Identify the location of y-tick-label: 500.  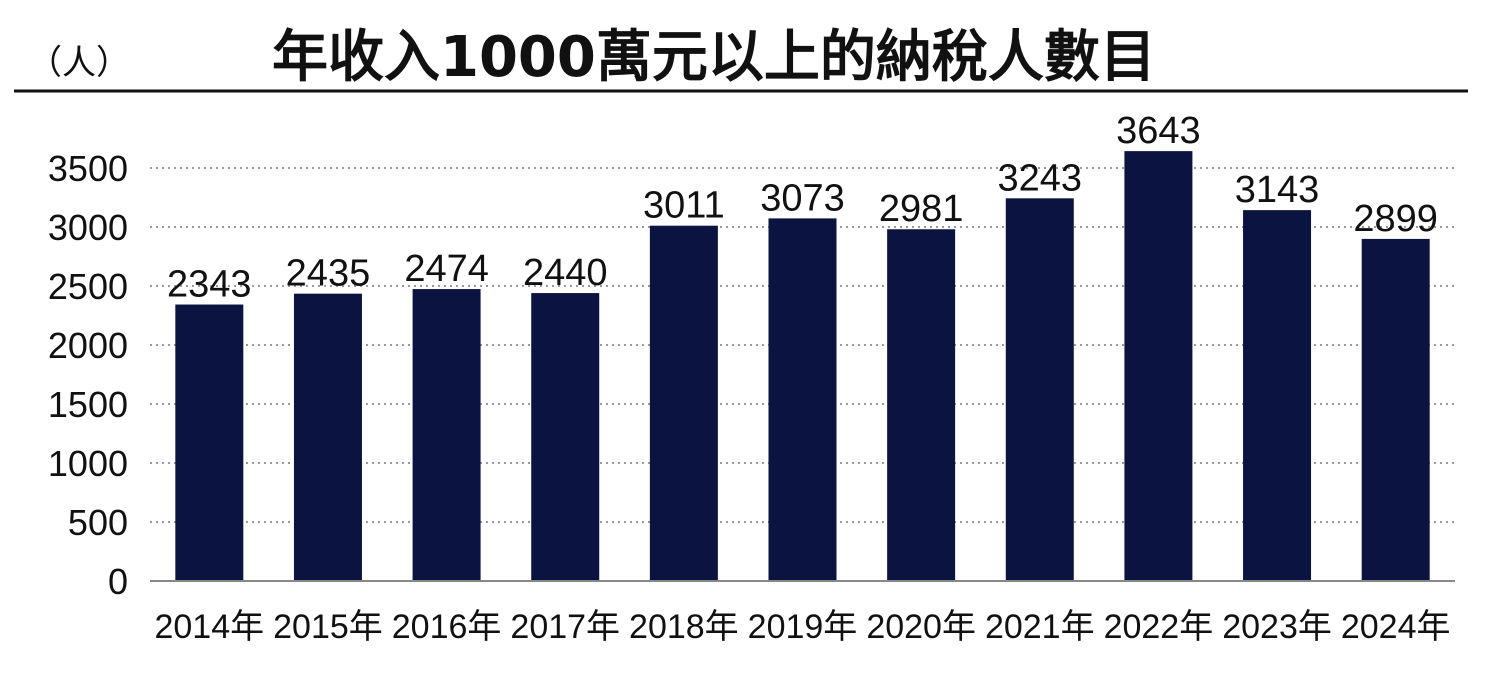
(98, 522).